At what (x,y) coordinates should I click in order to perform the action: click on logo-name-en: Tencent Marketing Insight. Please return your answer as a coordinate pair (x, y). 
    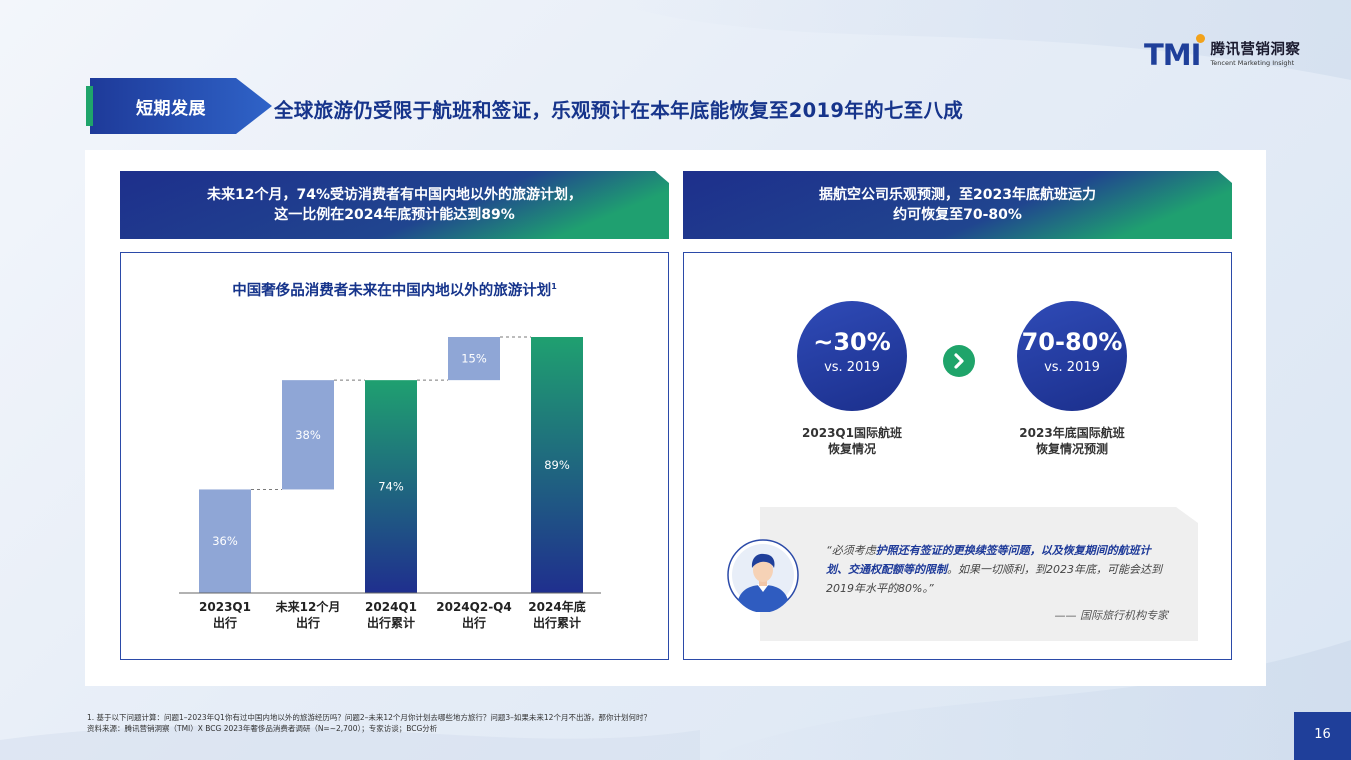
    Looking at the image, I should click on (1252, 63).